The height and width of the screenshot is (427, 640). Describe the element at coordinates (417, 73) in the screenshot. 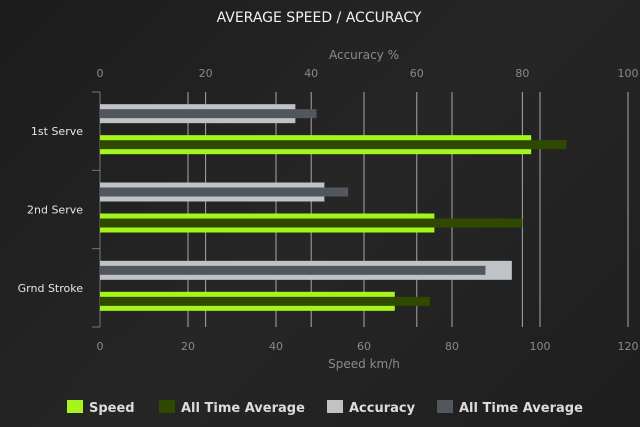

I see `top-tick-label: 60` at that location.